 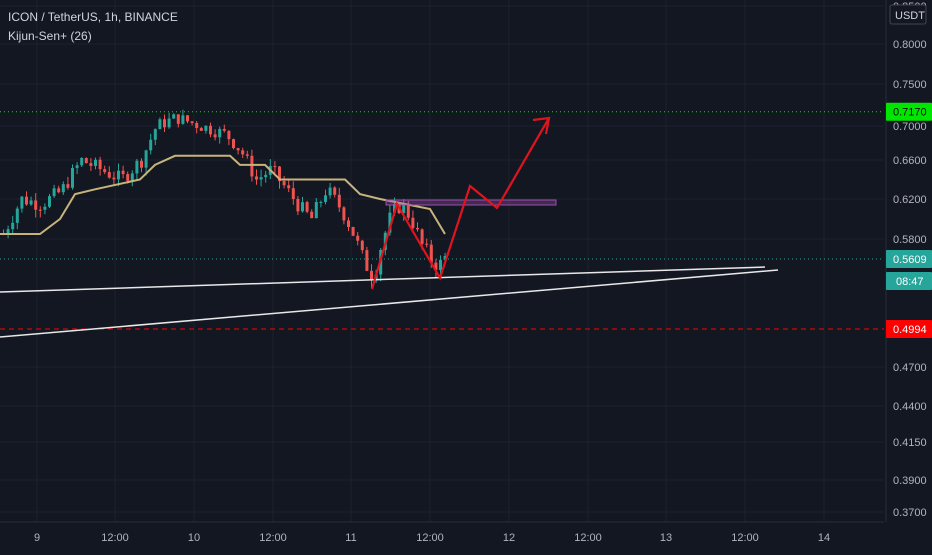 I want to click on y-tick-label: 0.4700, so click(x=910, y=368).